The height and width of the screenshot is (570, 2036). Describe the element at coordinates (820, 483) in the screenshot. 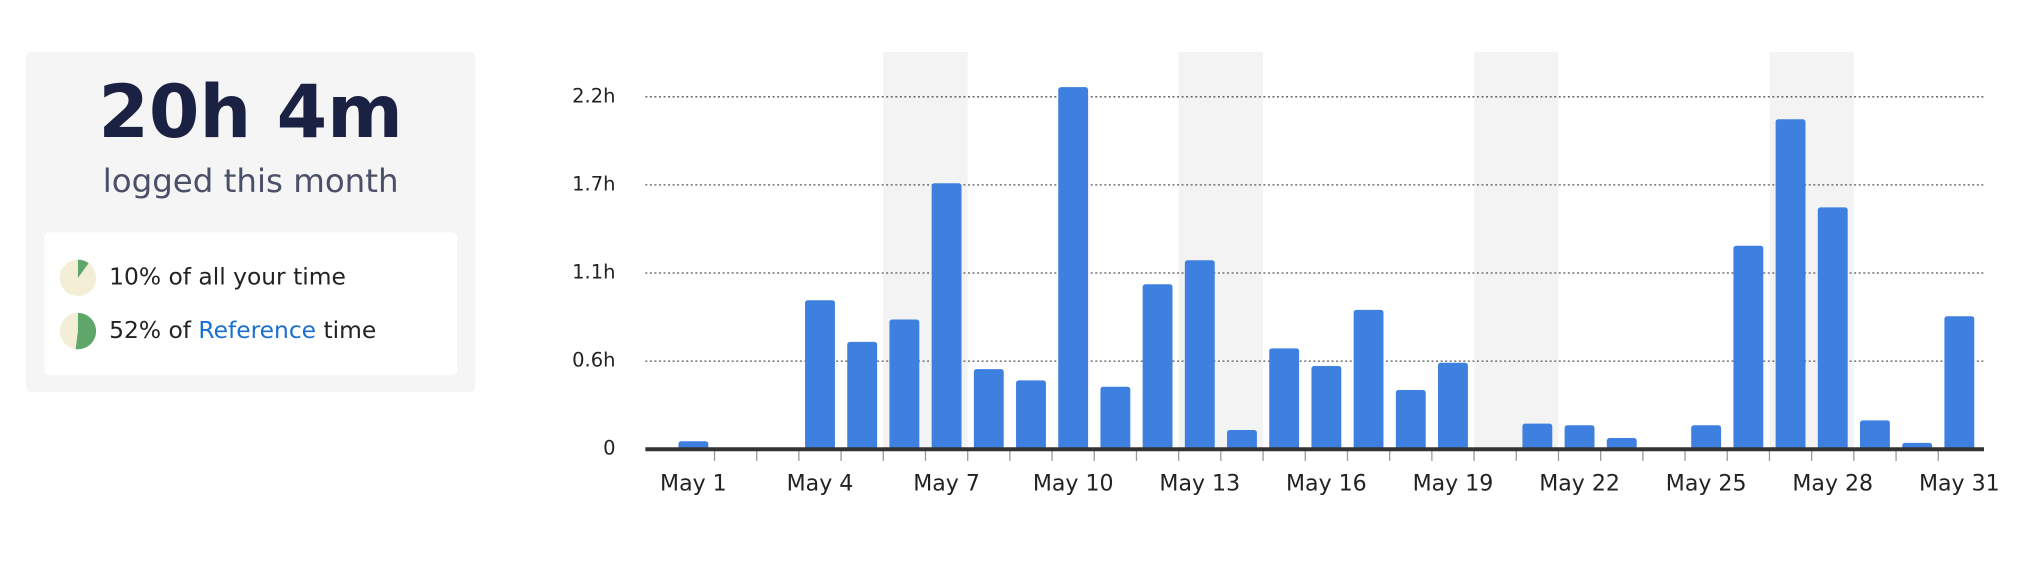

I see `x-tick-label: May 4` at that location.